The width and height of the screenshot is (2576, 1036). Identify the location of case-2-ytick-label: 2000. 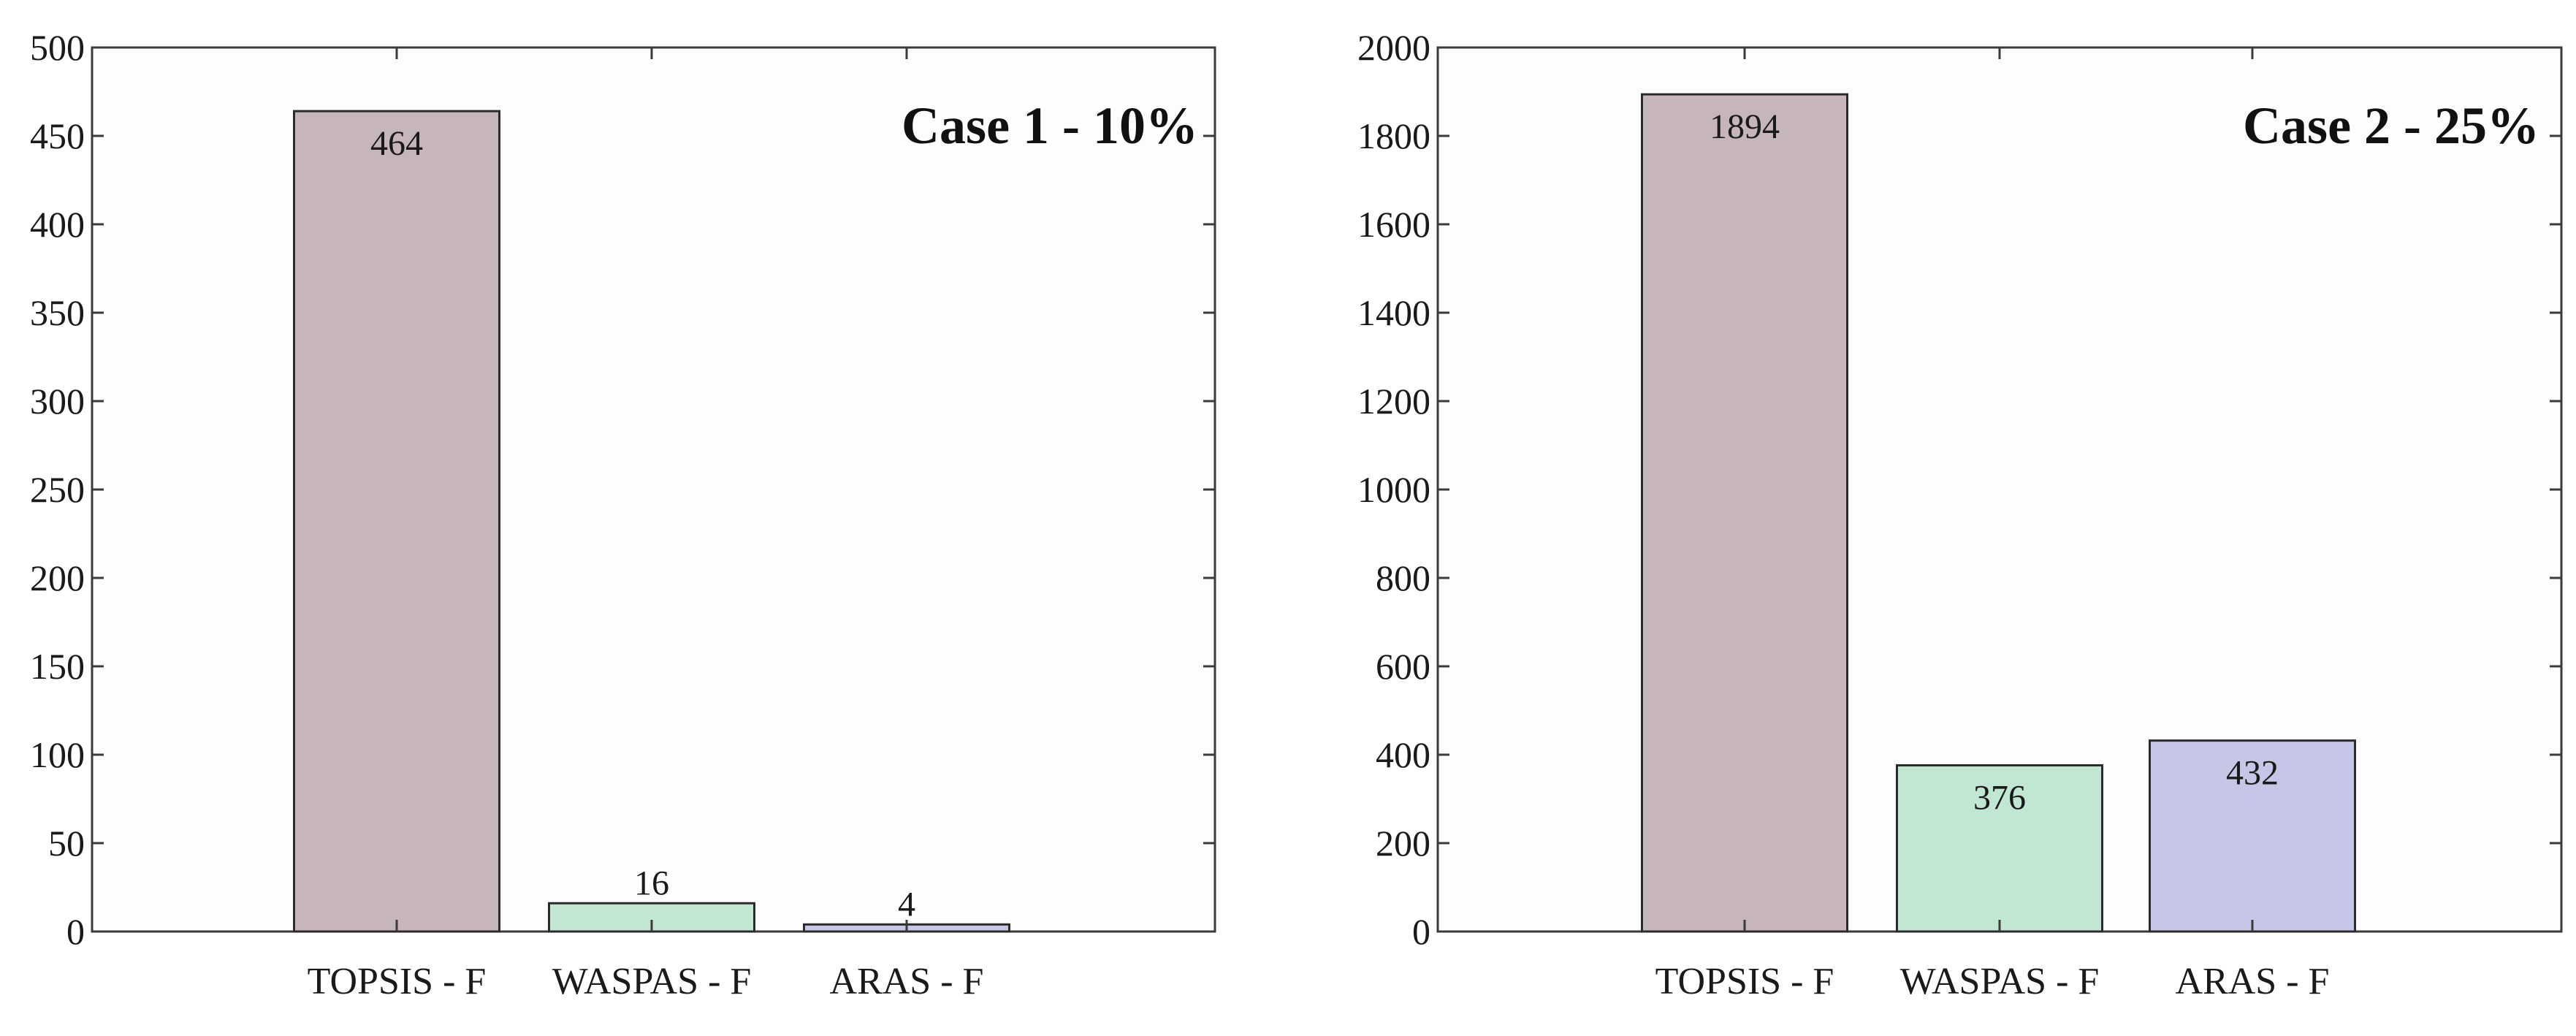
(1393, 47).